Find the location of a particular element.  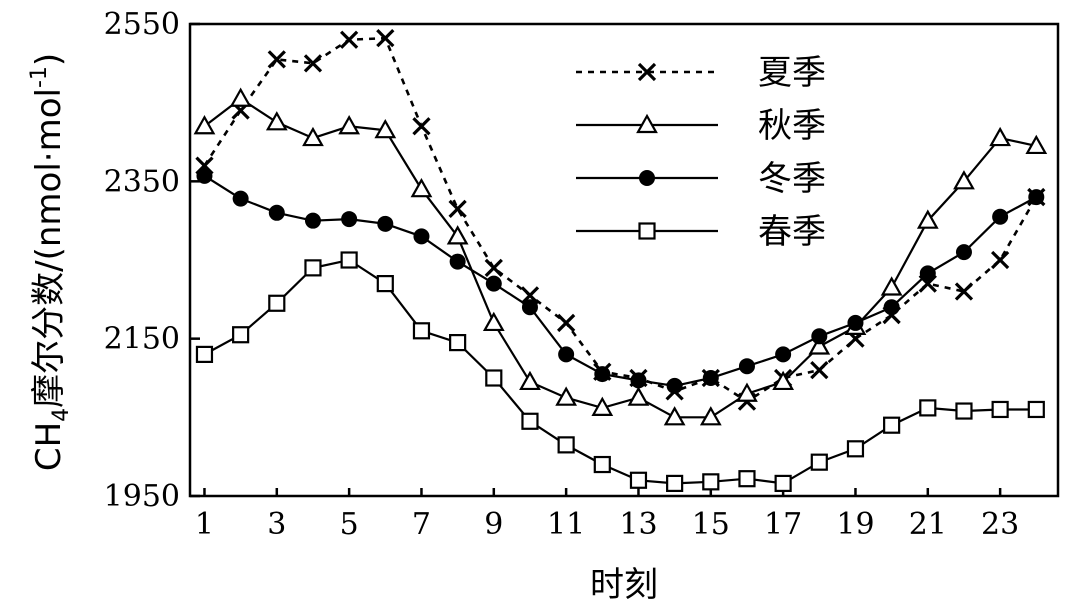

x-tick-label: 5 is located at coordinates (349, 524).